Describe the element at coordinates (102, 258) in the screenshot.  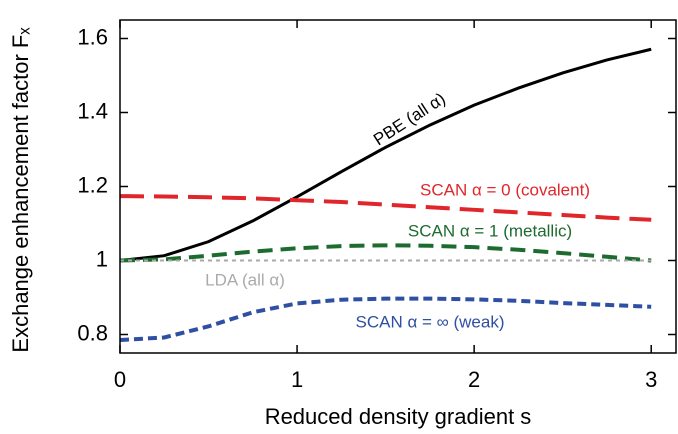
I see `y-tick-label: 1` at that location.